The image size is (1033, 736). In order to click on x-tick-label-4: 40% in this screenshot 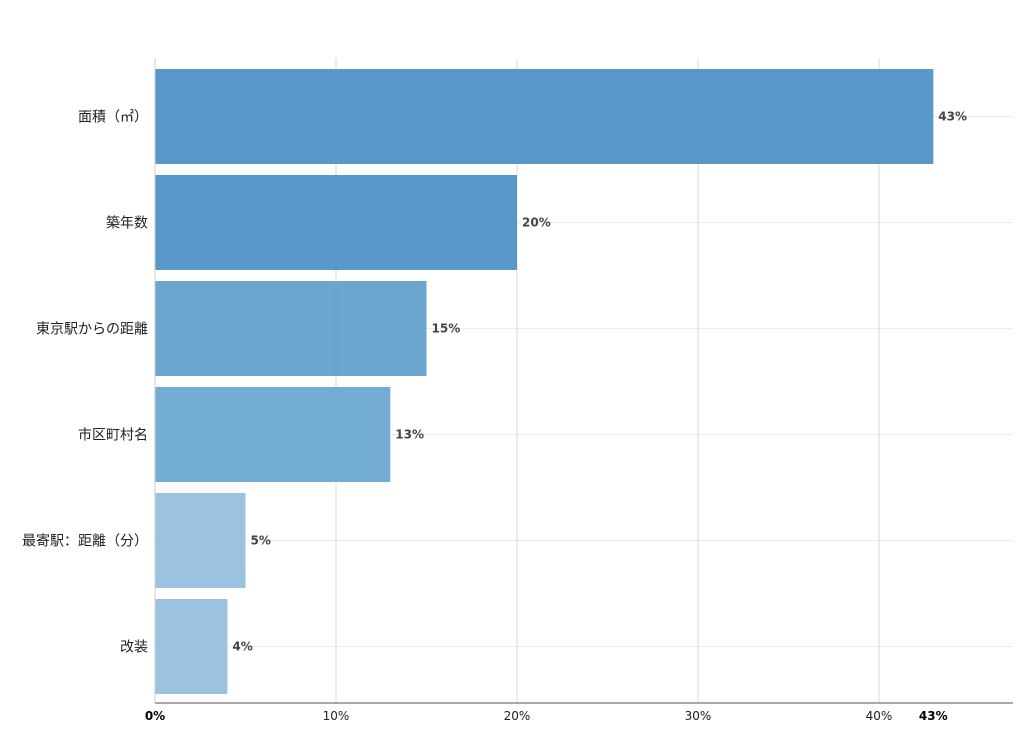, I will do `click(879, 716)`.